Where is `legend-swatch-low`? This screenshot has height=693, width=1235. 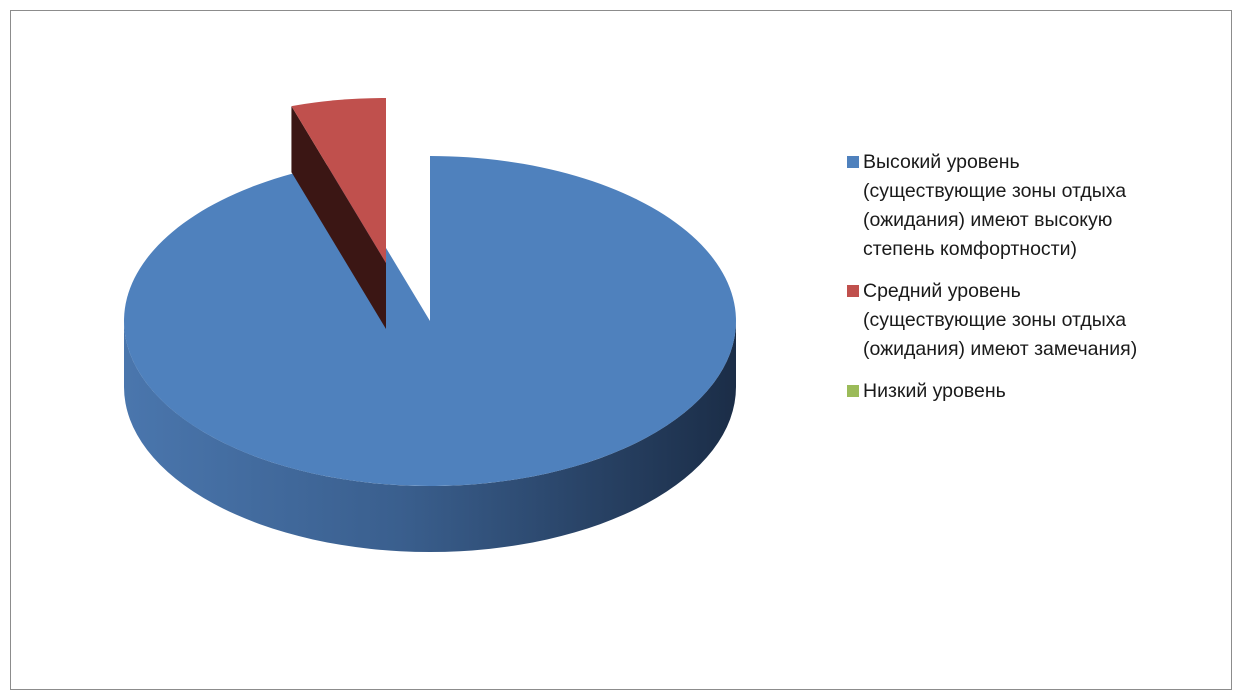 legend-swatch-low is located at coordinates (853, 391).